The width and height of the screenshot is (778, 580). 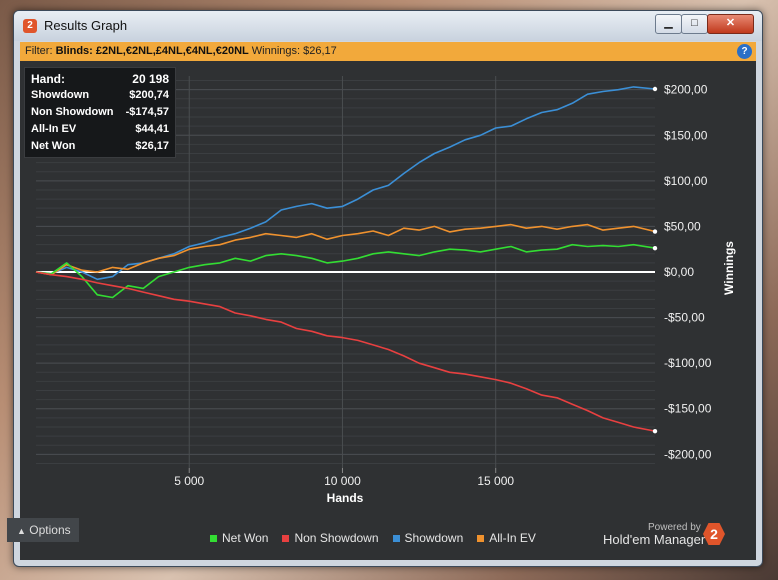 What do you see at coordinates (60, 95) in the screenshot?
I see `stats-label: Showdown` at bounding box center [60, 95].